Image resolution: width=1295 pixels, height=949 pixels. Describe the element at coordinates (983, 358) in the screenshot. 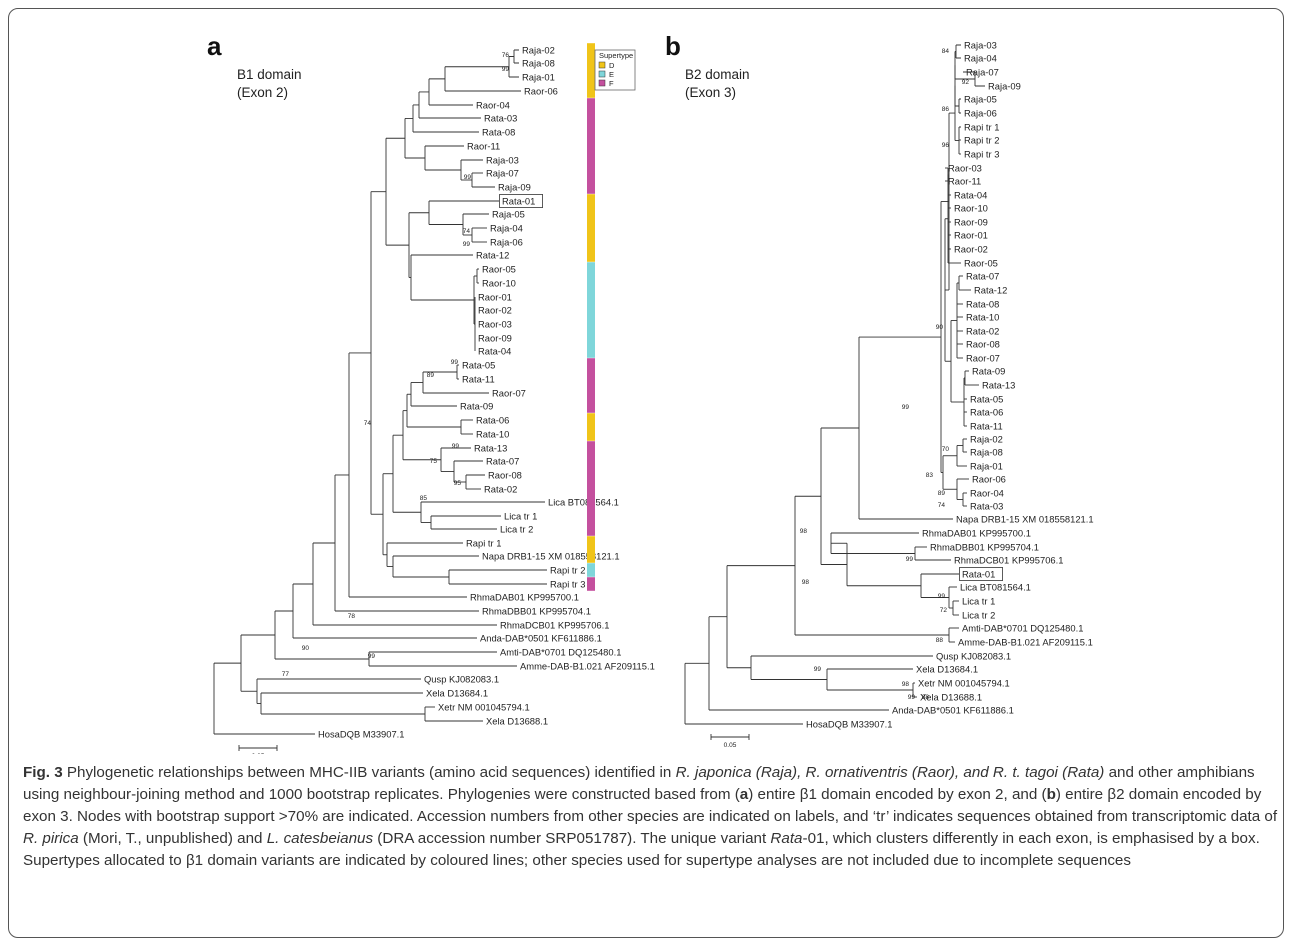

I see `leaf-label: Raor-07` at that location.